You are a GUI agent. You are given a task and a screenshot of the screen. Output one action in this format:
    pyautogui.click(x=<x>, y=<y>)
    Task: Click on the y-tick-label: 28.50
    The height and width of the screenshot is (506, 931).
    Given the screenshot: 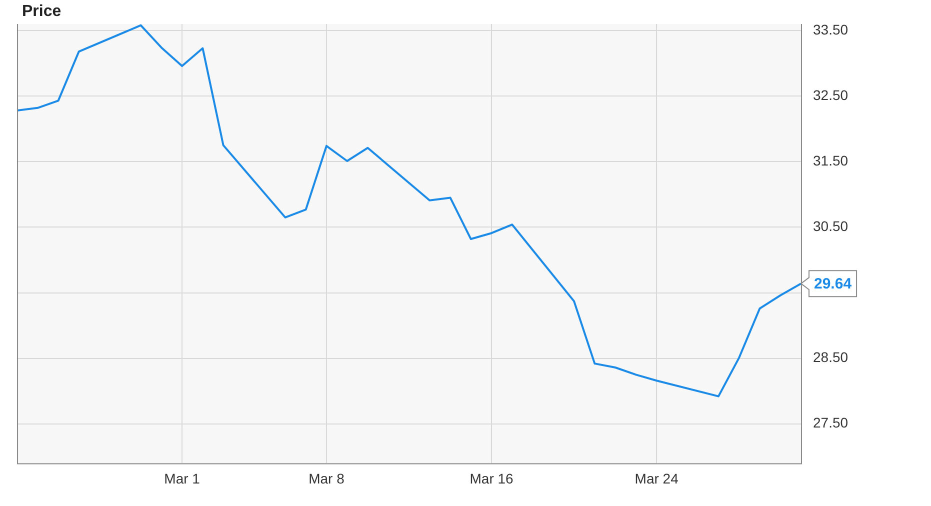 What is the action you would take?
    pyautogui.click(x=830, y=357)
    